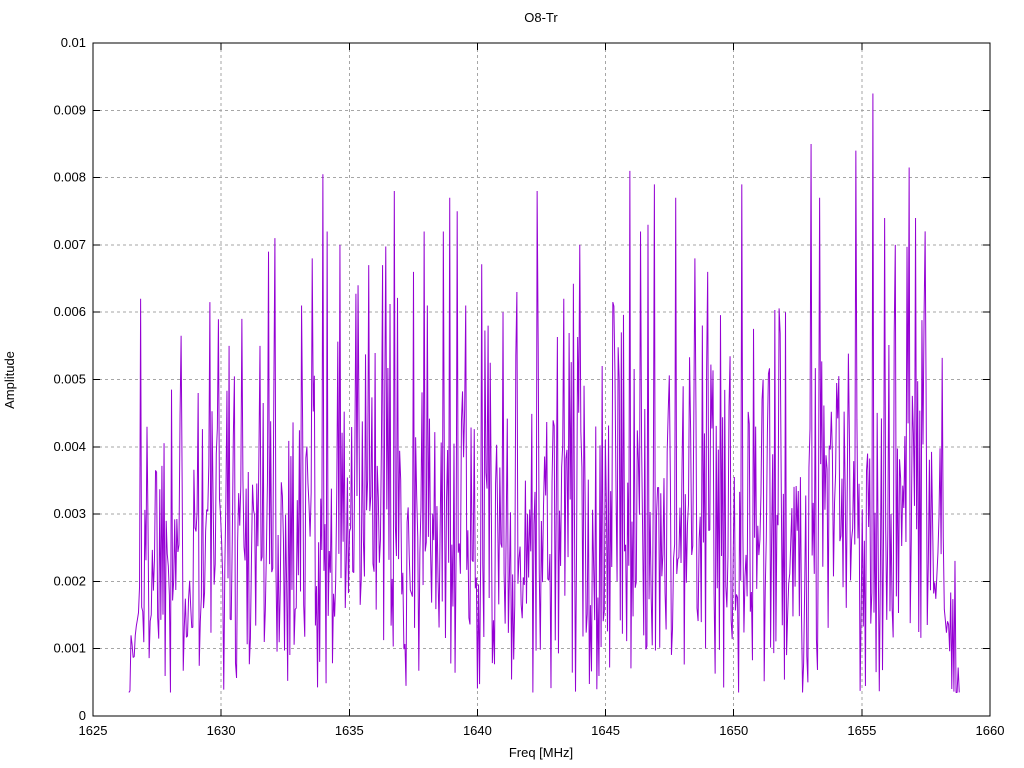  I want to click on y-tick-label: 0.006, so click(69, 311).